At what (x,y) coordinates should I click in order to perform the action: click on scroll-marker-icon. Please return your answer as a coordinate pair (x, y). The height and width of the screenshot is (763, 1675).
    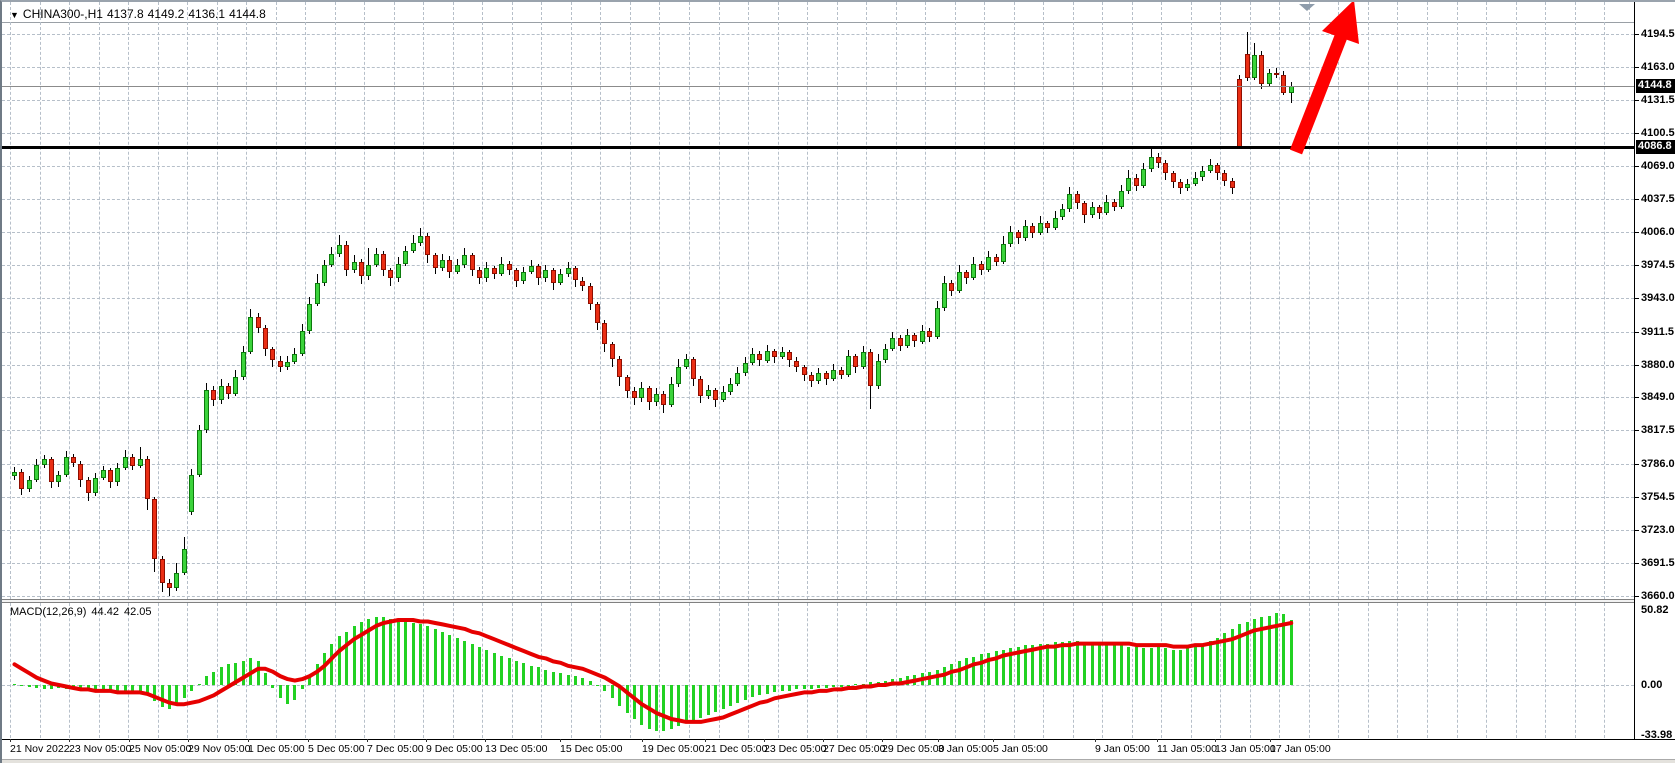
    Looking at the image, I should click on (818, 12).